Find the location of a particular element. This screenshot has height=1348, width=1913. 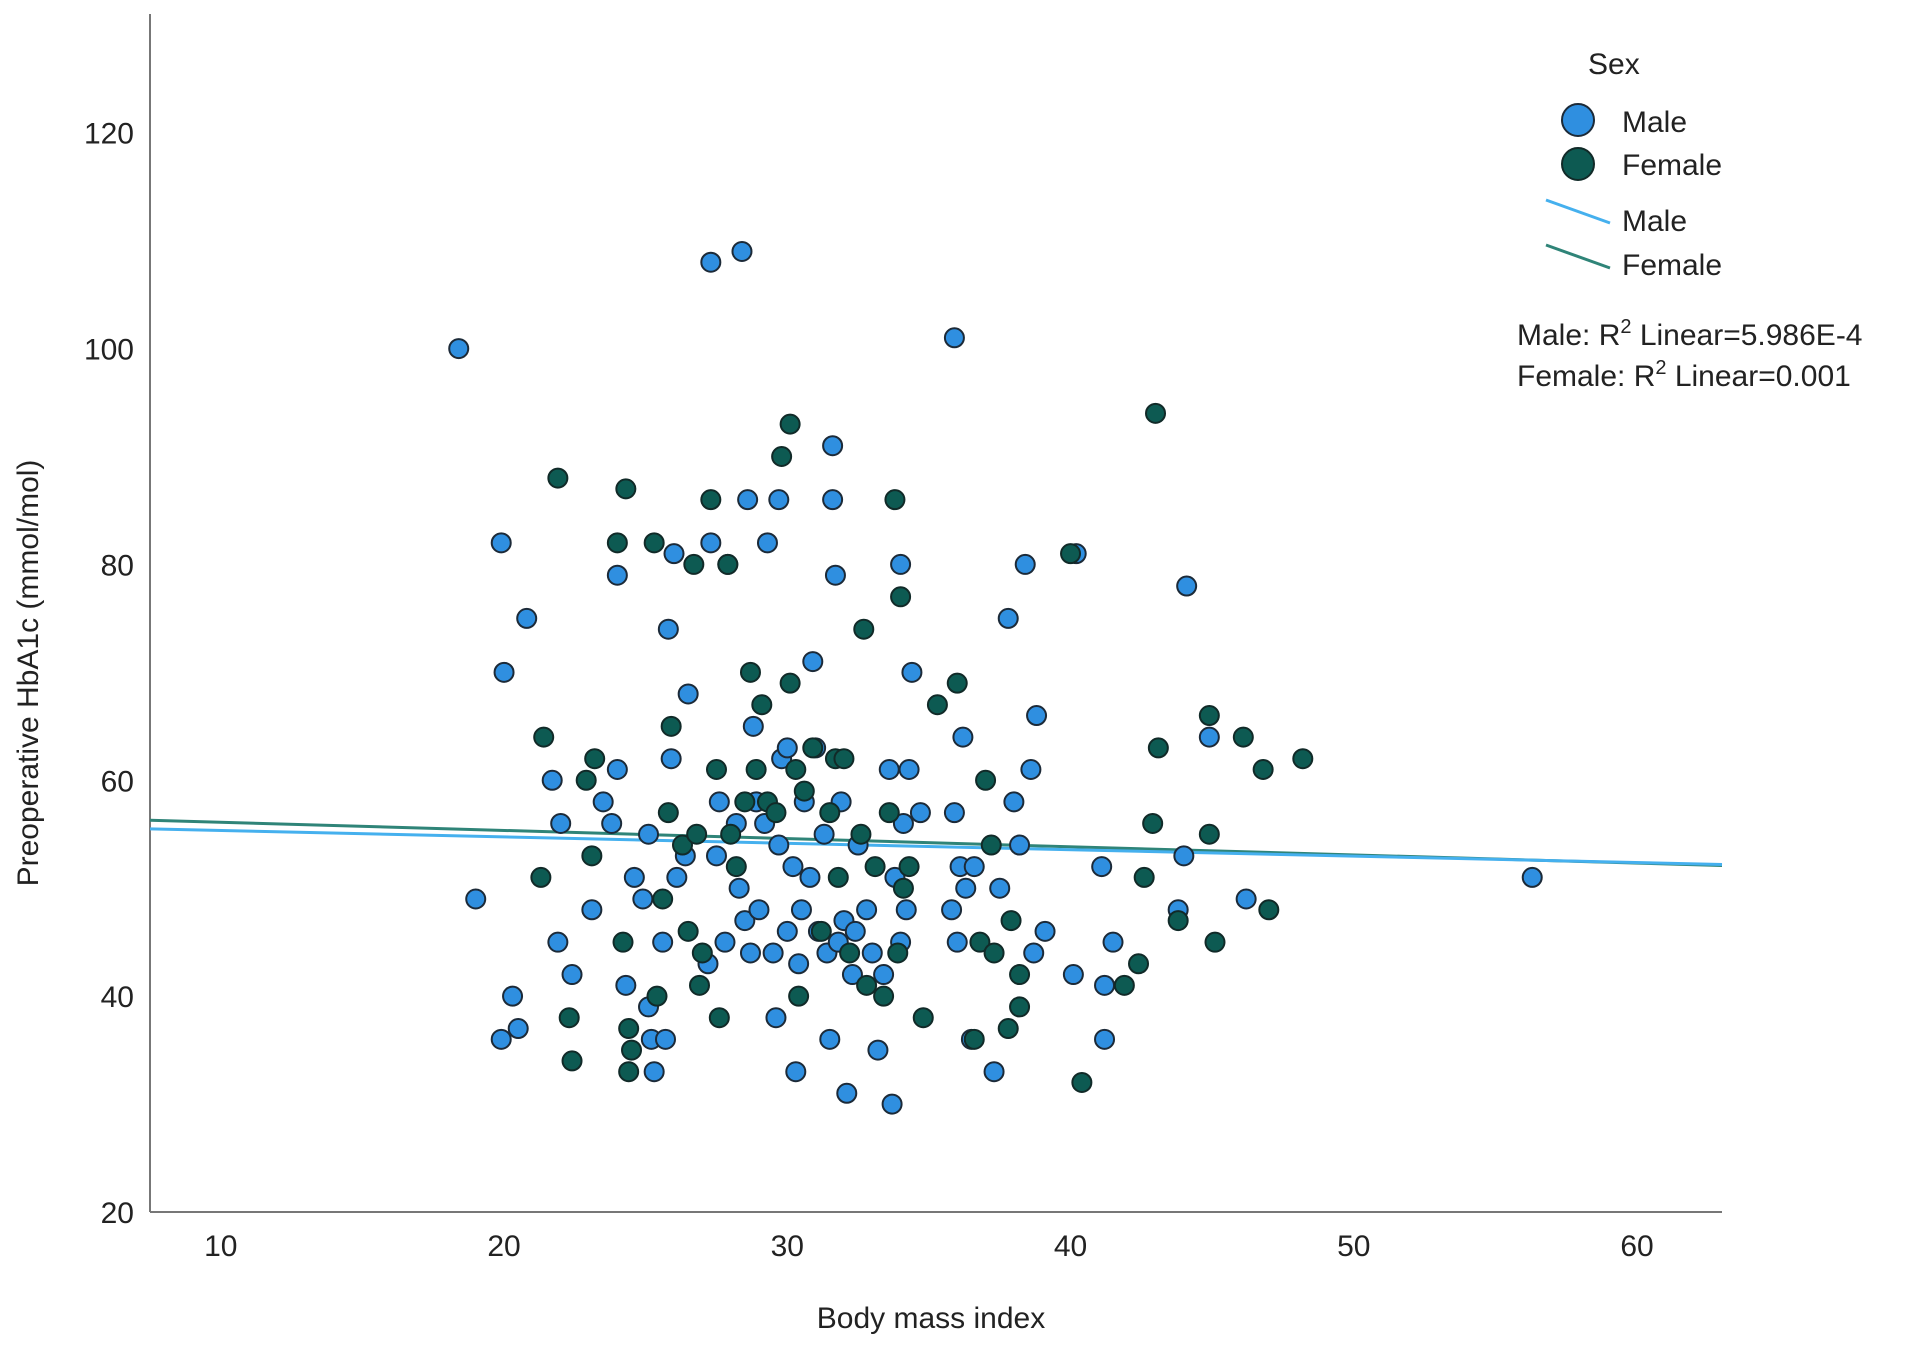

legend-label-male-marker: Male is located at coordinates (1654, 122).